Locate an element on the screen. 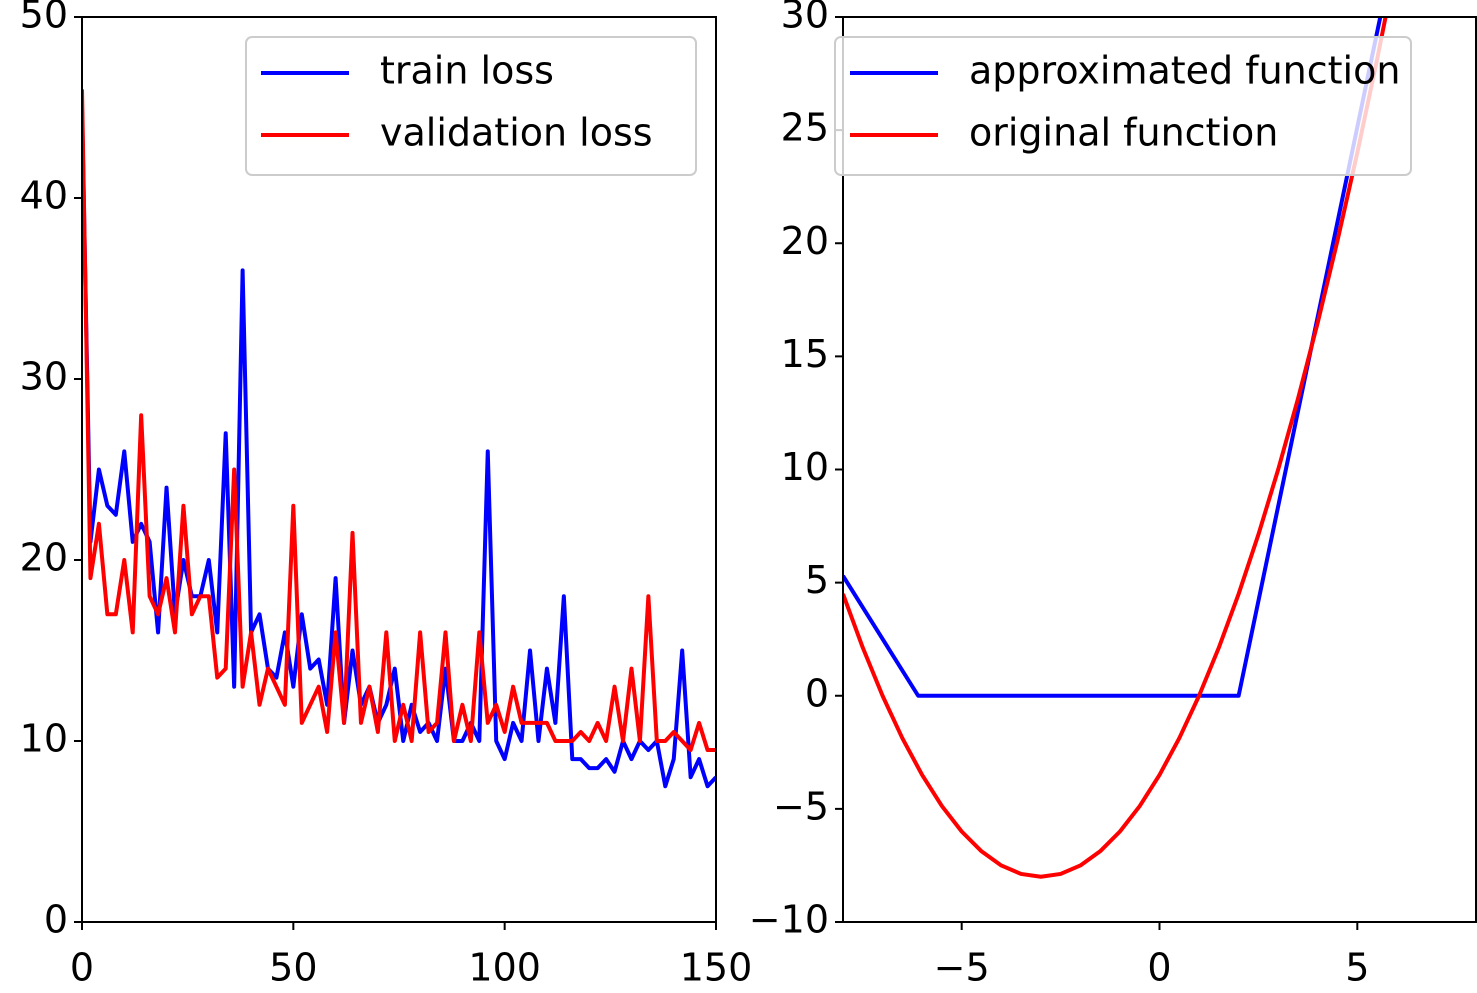 This screenshot has width=1477, height=993. y-tick-label: 50 is located at coordinates (44, 18).